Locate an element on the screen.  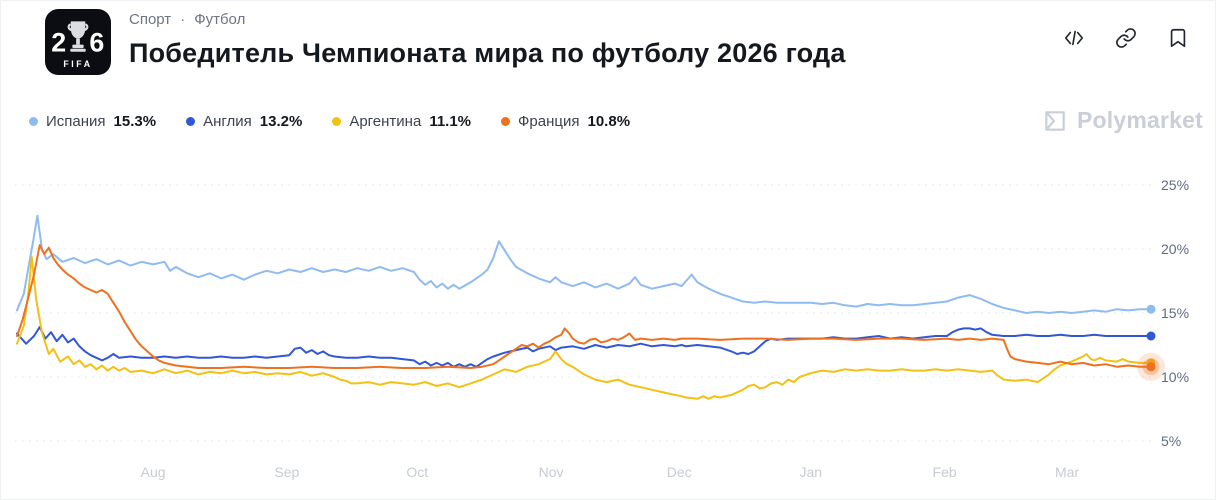
bookmark-icon is located at coordinates (1178, 38).